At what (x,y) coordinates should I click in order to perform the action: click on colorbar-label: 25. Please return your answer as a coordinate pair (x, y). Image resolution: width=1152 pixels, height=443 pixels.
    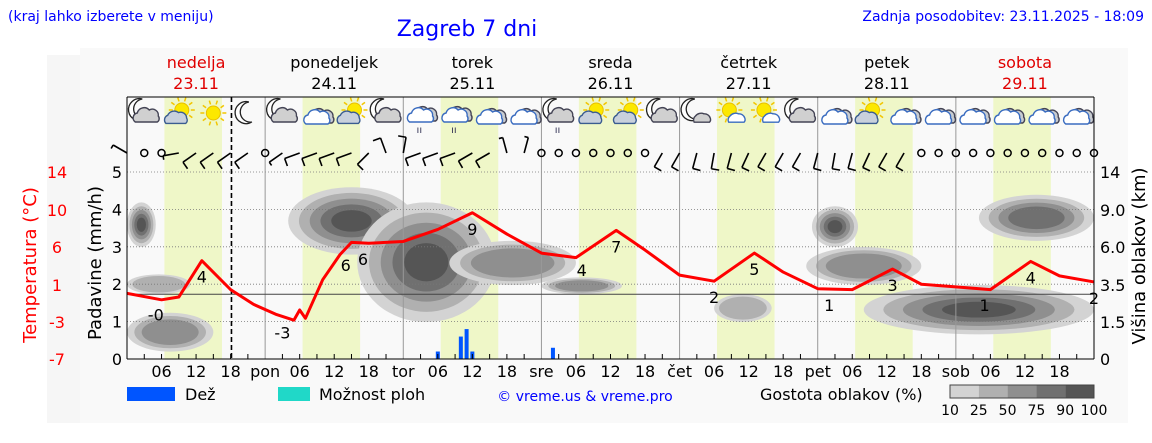
    Looking at the image, I should click on (979, 411).